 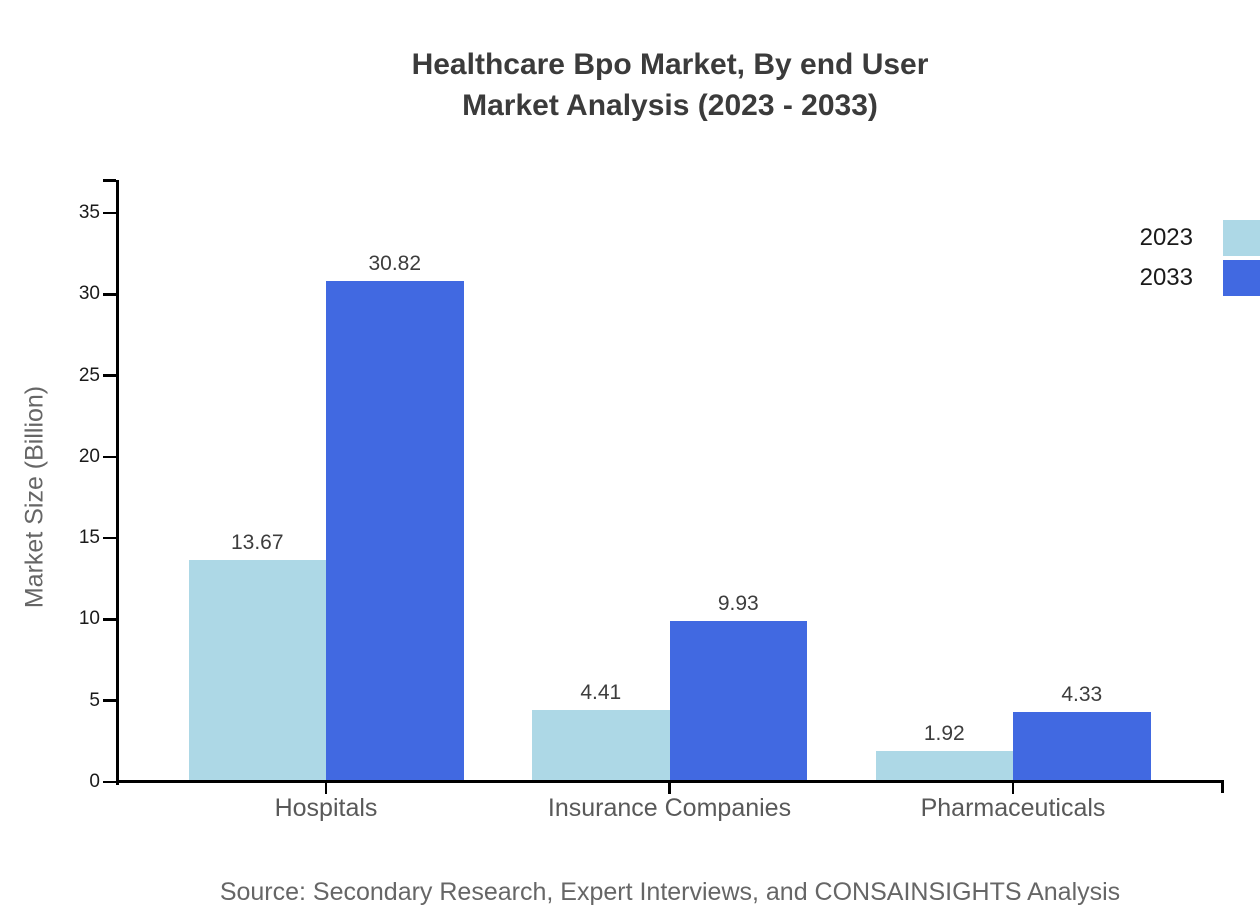 What do you see at coordinates (395, 263) in the screenshot?
I see `bar-value-label: 30.82` at bounding box center [395, 263].